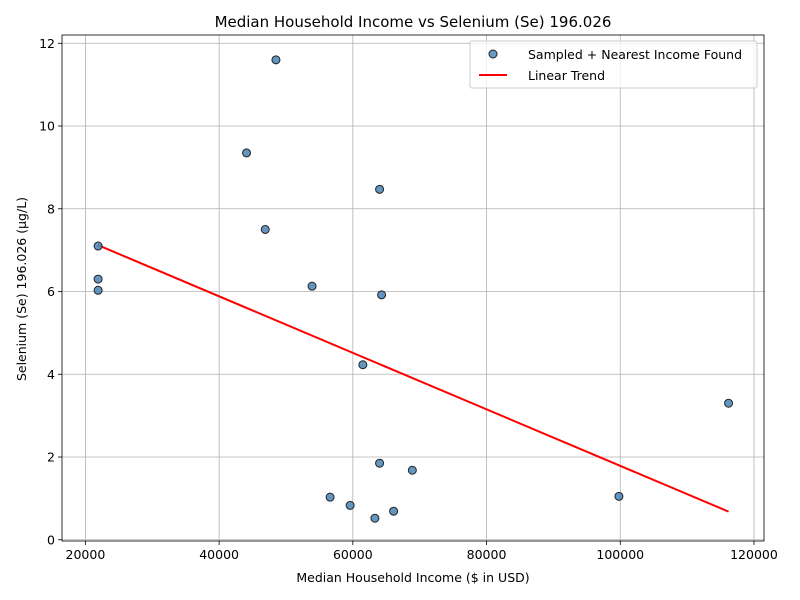 This screenshot has height=600, width=800. Describe the element at coordinates (754, 554) in the screenshot. I see `x-tick-label: 120000` at that location.